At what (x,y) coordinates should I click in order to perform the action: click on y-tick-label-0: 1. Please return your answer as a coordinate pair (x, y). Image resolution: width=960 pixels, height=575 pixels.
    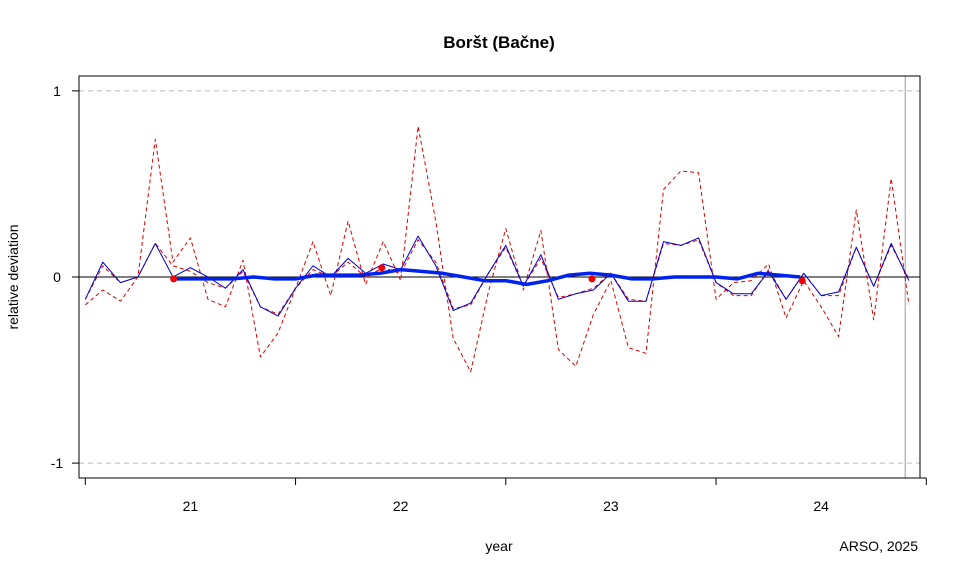
    Looking at the image, I should click on (57, 91).